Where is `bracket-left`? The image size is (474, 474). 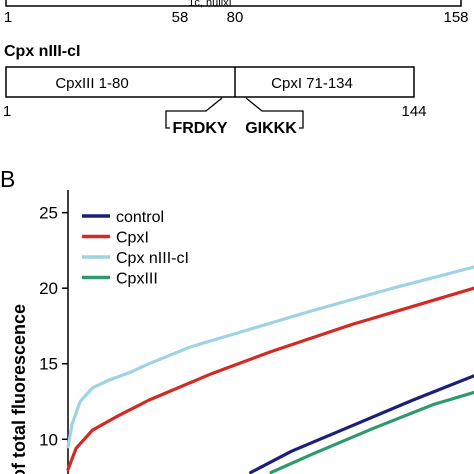
bracket-left is located at coordinates (194, 113).